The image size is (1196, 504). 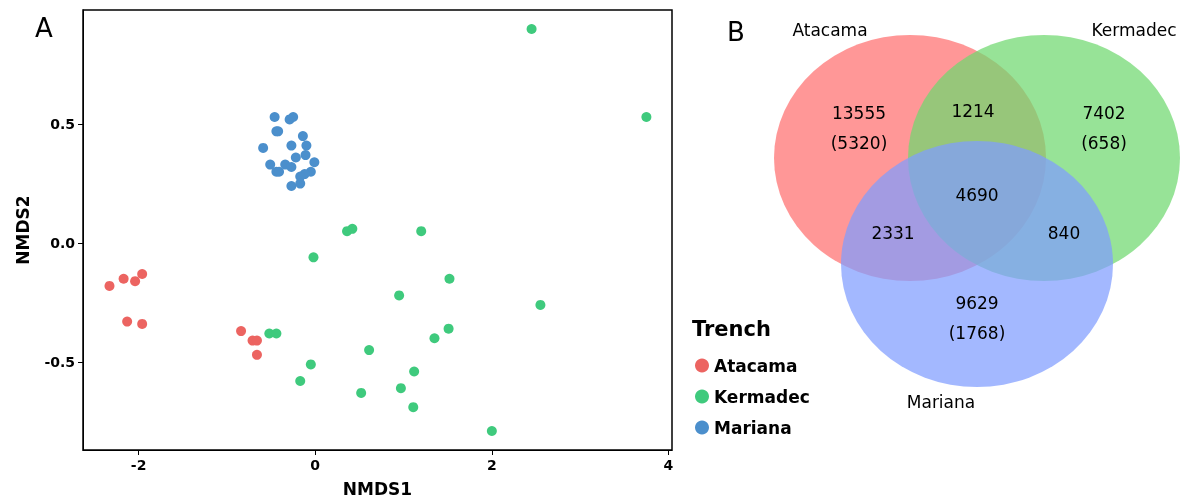 I want to click on x-tick-label: 2, so click(x=491, y=465).